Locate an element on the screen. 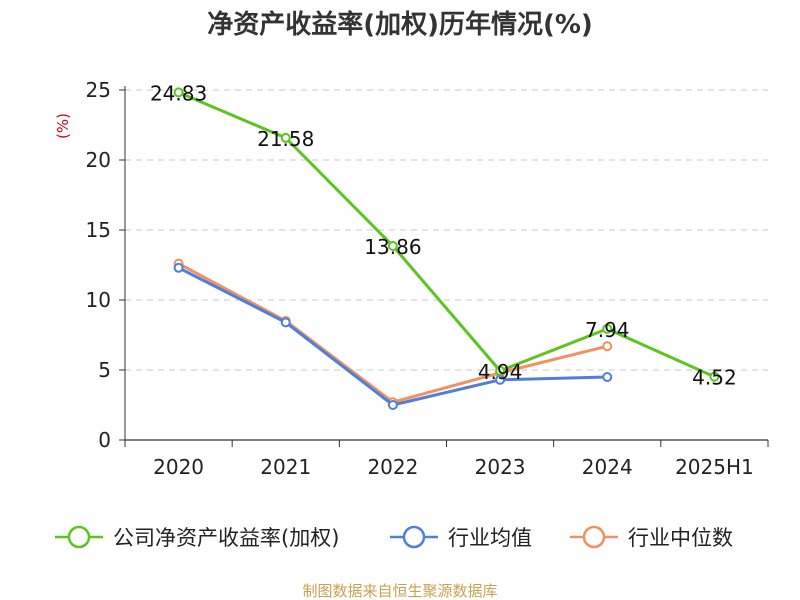 Image resolution: width=800 pixels, height=600 pixels. legend-item: 行业均值 is located at coordinates (461, 537).